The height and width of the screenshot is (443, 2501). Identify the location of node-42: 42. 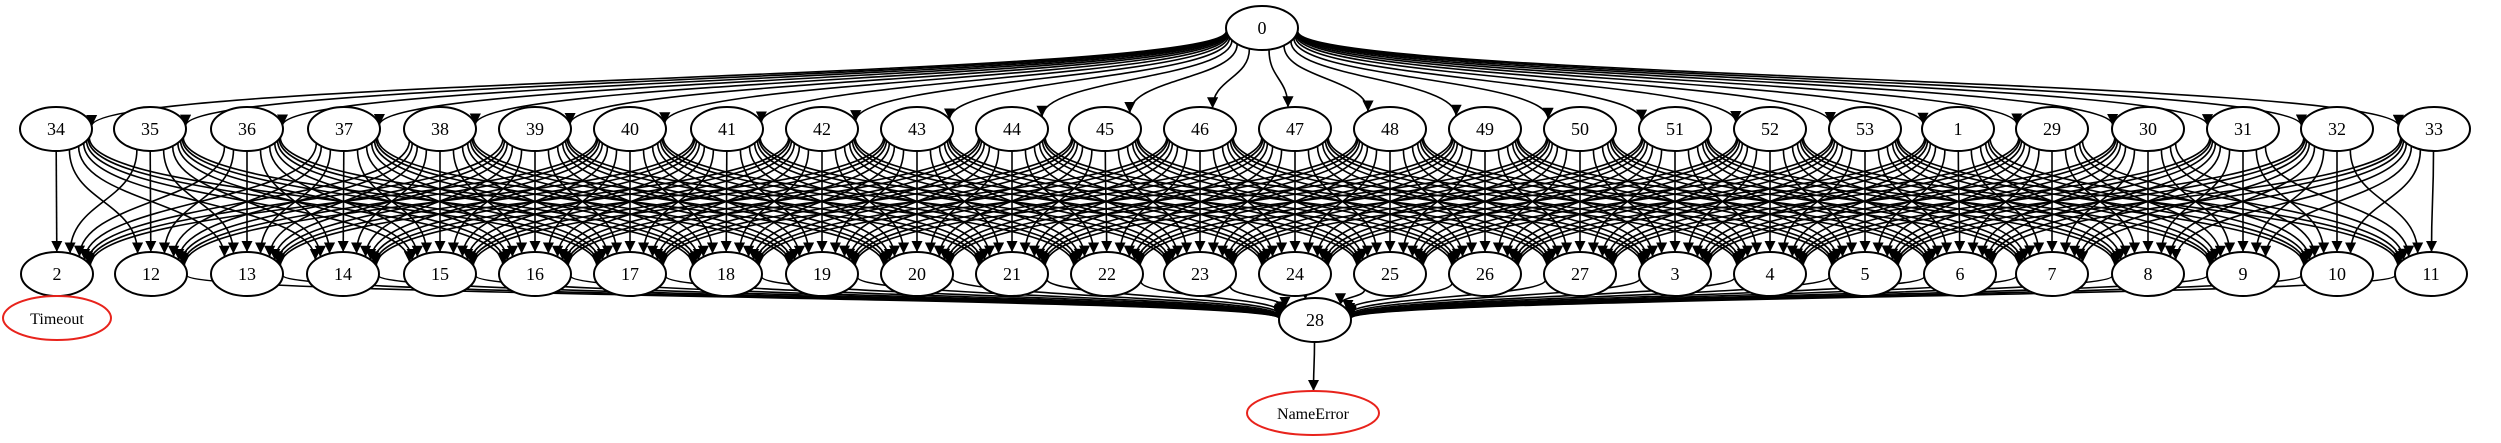
(822, 129).